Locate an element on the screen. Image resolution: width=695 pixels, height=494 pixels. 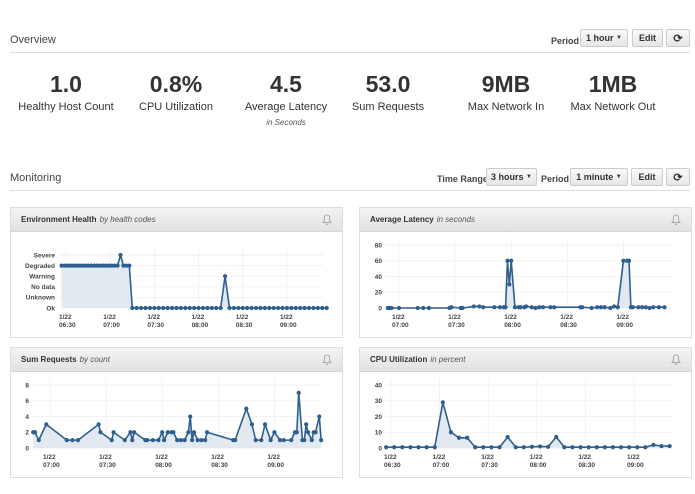
y-tick-label: 80 is located at coordinates (379, 245).